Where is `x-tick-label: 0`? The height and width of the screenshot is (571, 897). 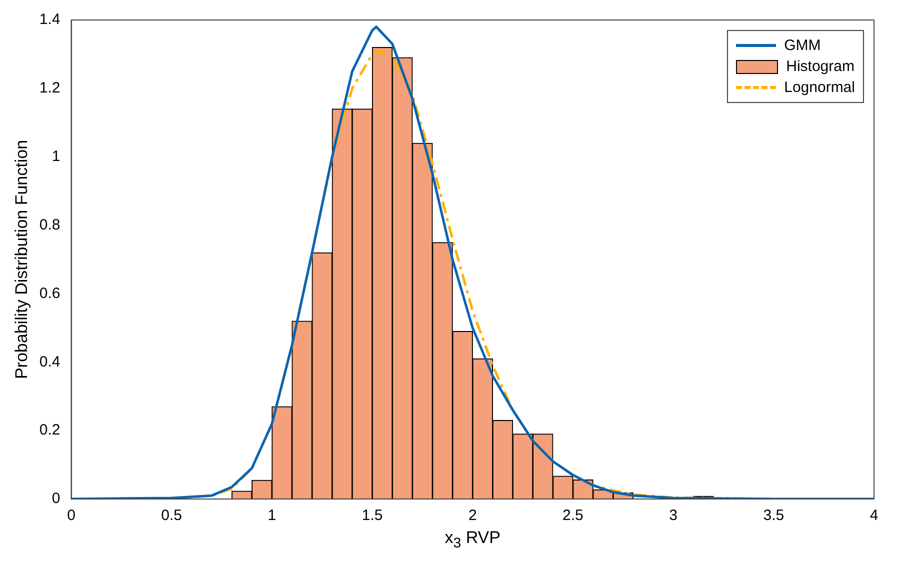 x-tick-label: 0 is located at coordinates (71, 515).